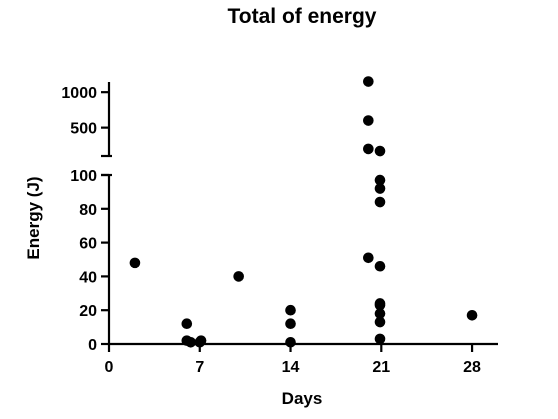 The height and width of the screenshot is (419, 558). Describe the element at coordinates (302, 16) in the screenshot. I see `chart-title: Total of energy` at that location.